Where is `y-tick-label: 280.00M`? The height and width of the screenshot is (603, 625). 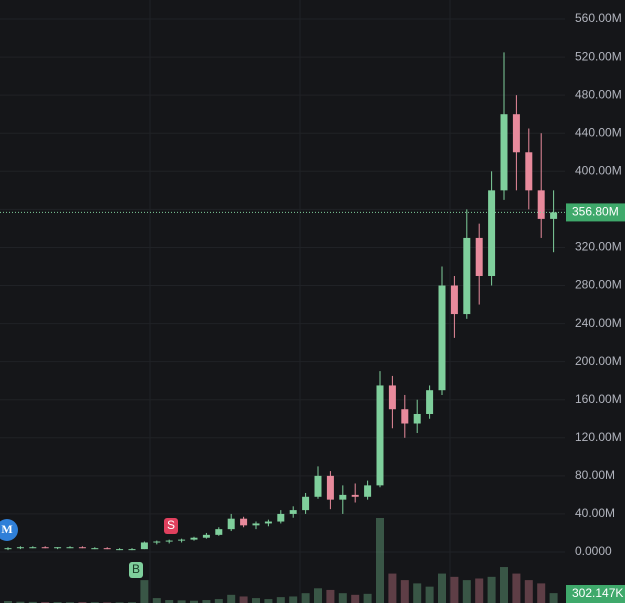 y-tick-label: 280.00M is located at coordinates (598, 285).